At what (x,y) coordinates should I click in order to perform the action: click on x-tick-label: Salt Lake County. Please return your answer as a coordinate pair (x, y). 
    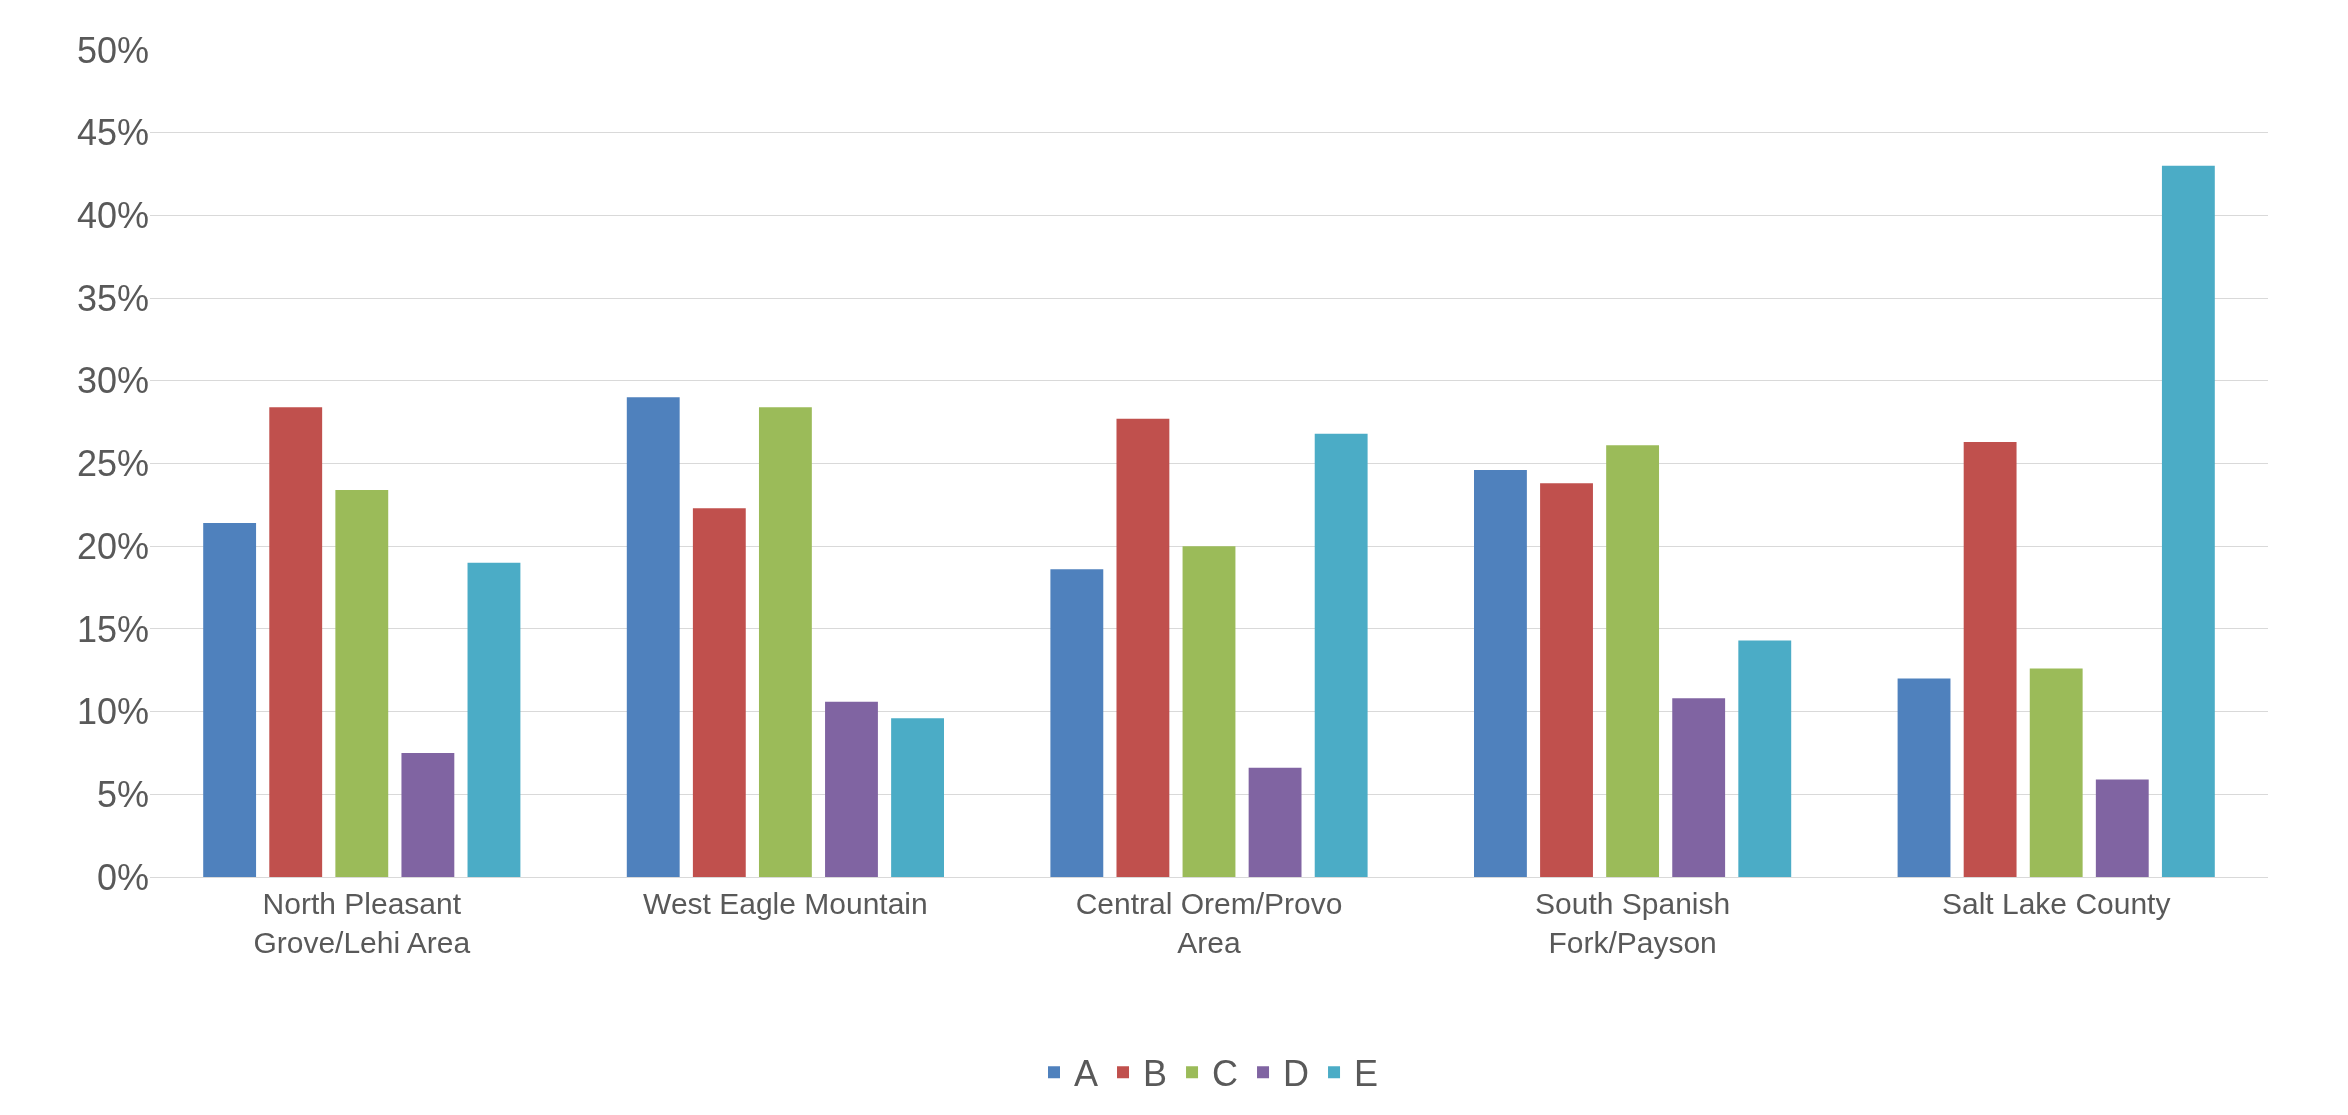
    Looking at the image, I should click on (2056, 903).